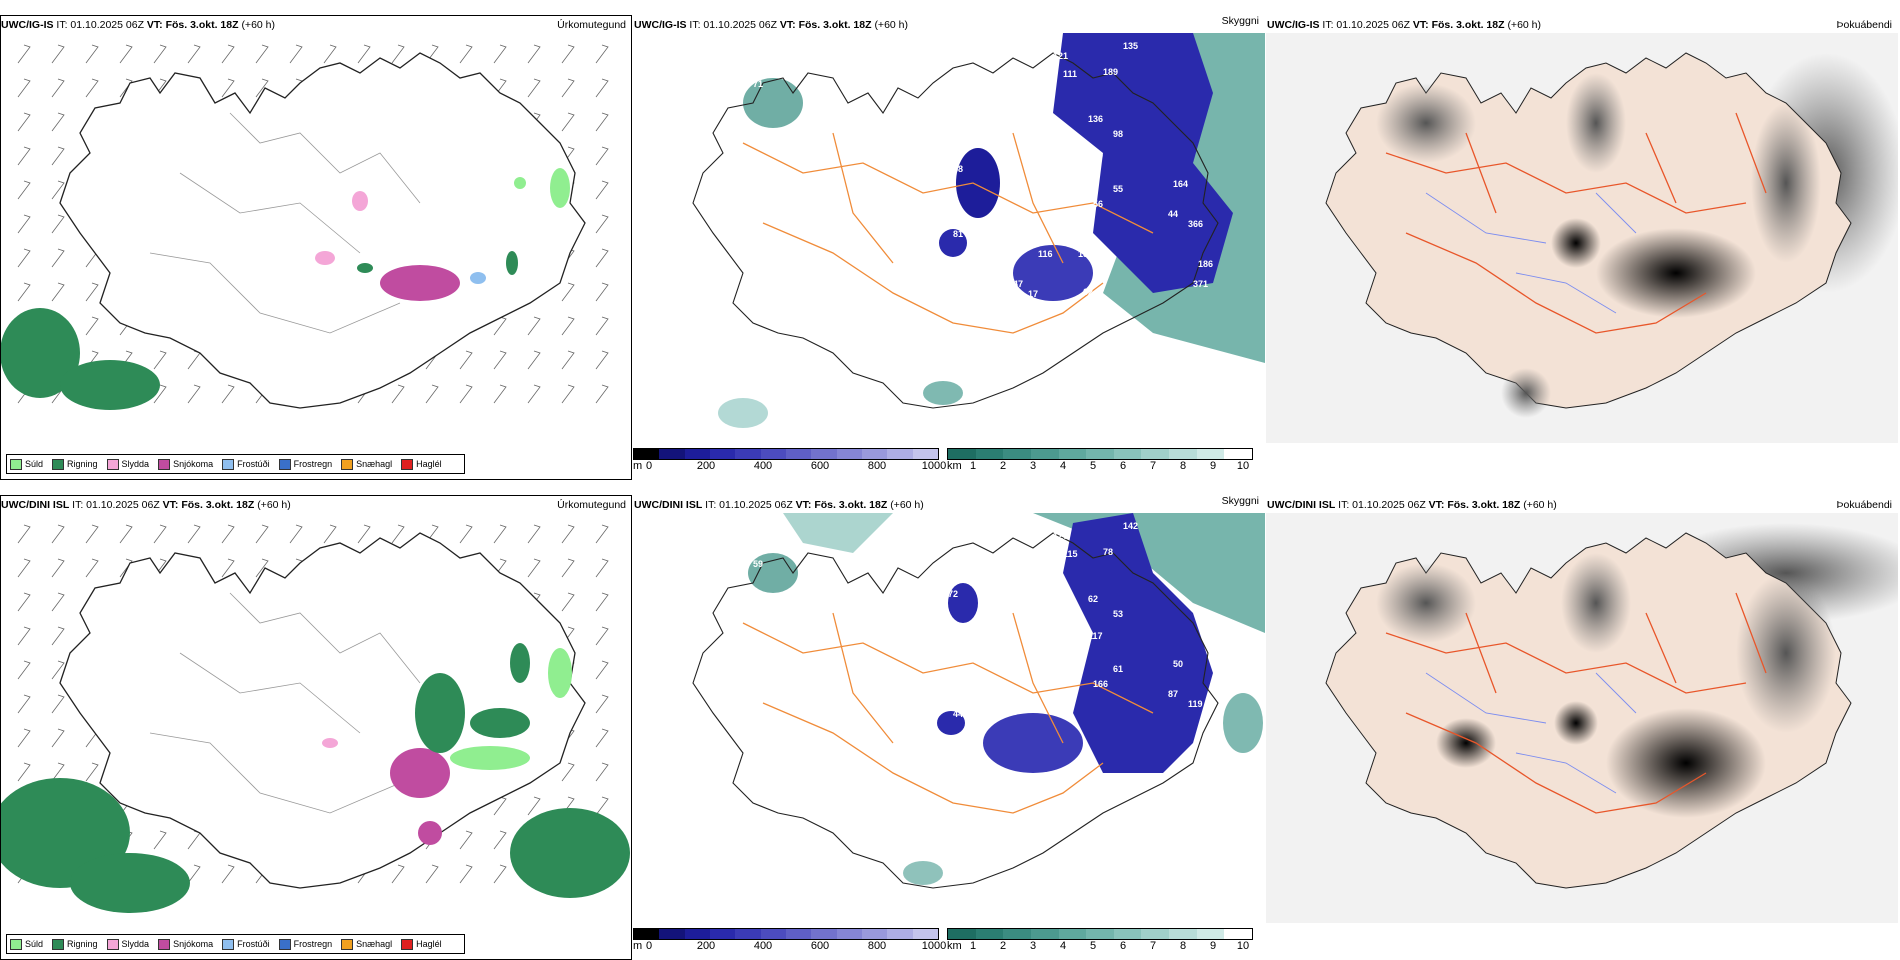 Image resolution: width=1900 pixels, height=960 pixels. Describe the element at coordinates (1123, 946) in the screenshot. I see `visibility-tick: 6` at that location.